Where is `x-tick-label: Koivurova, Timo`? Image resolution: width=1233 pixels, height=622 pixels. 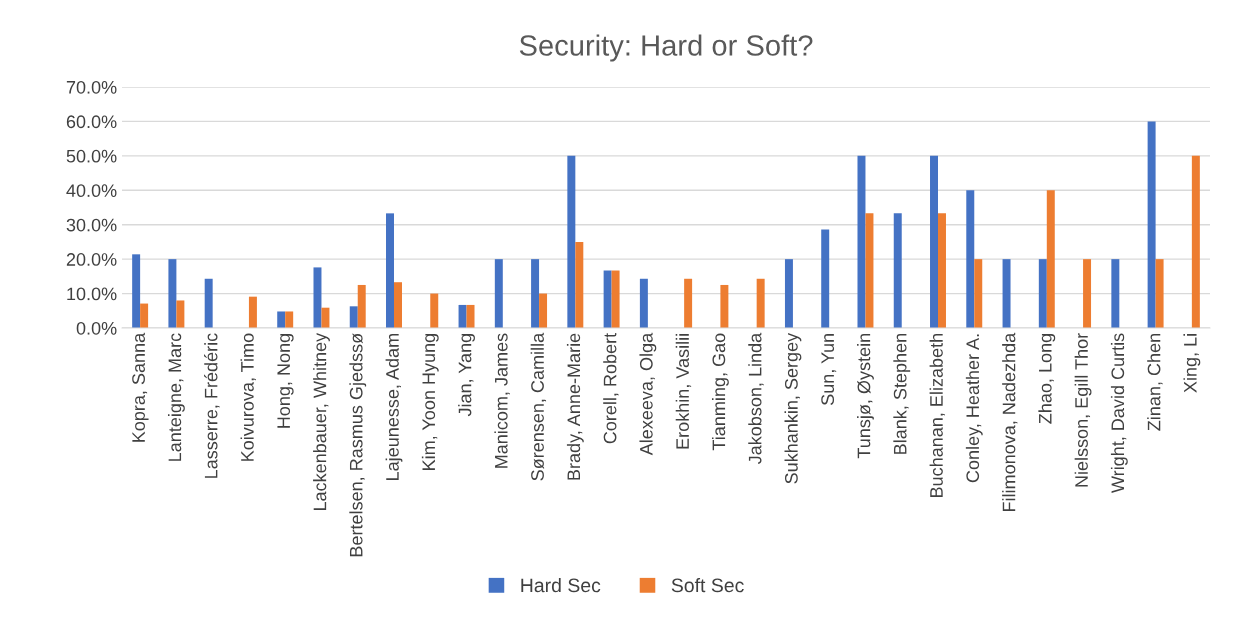
x-tick-label: Koivurova, Timo is located at coordinates (248, 397).